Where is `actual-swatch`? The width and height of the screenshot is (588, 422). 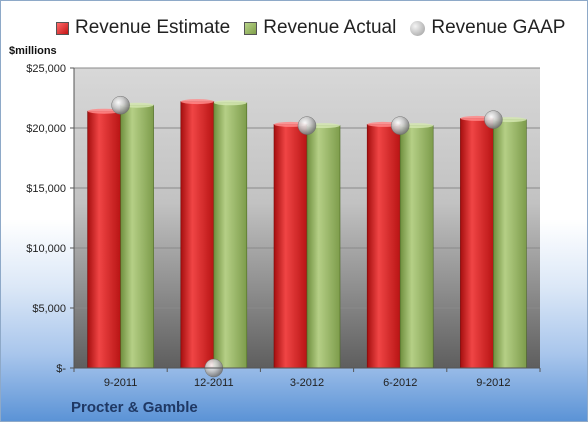 actual-swatch is located at coordinates (251, 28).